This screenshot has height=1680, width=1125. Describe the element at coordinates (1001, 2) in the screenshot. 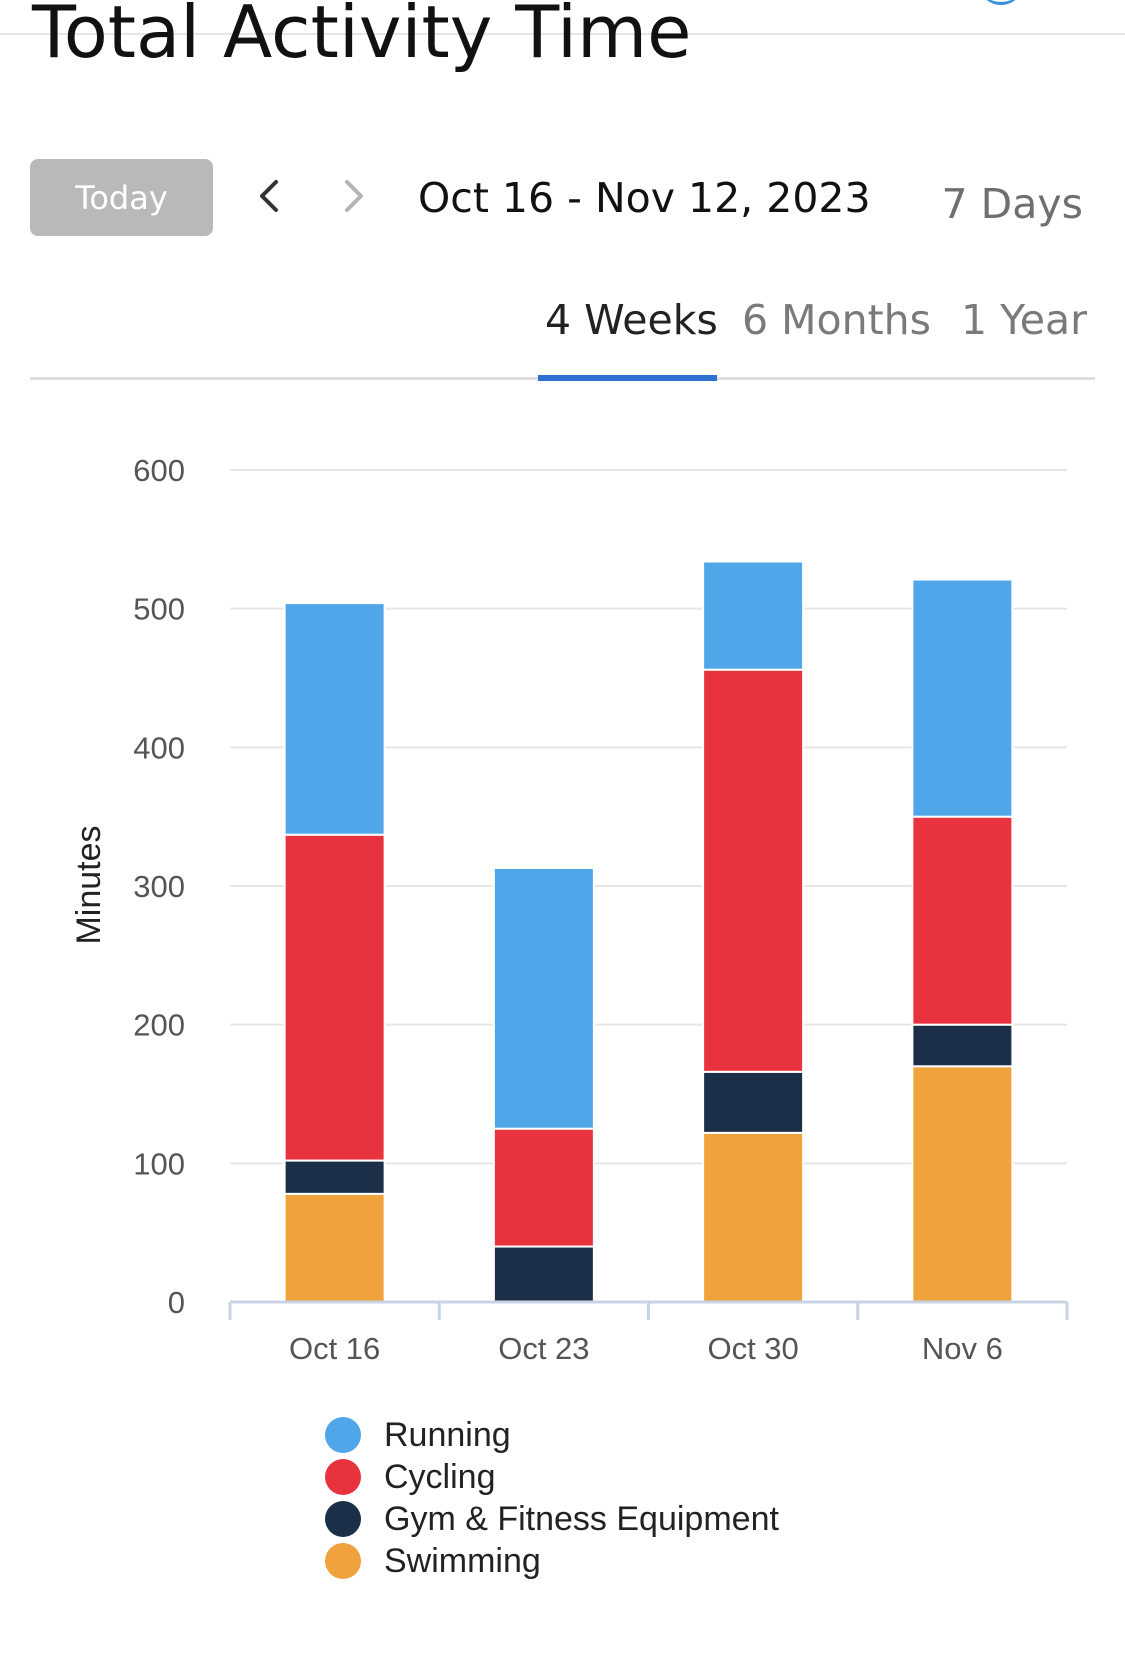

I see `top-indicator-icon` at that location.